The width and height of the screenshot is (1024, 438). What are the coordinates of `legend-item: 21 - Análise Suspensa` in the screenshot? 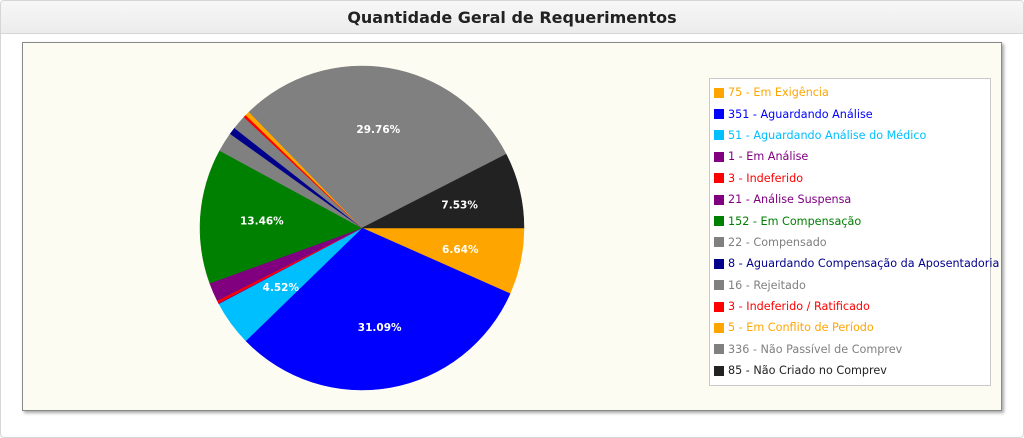 It's located at (850, 199).